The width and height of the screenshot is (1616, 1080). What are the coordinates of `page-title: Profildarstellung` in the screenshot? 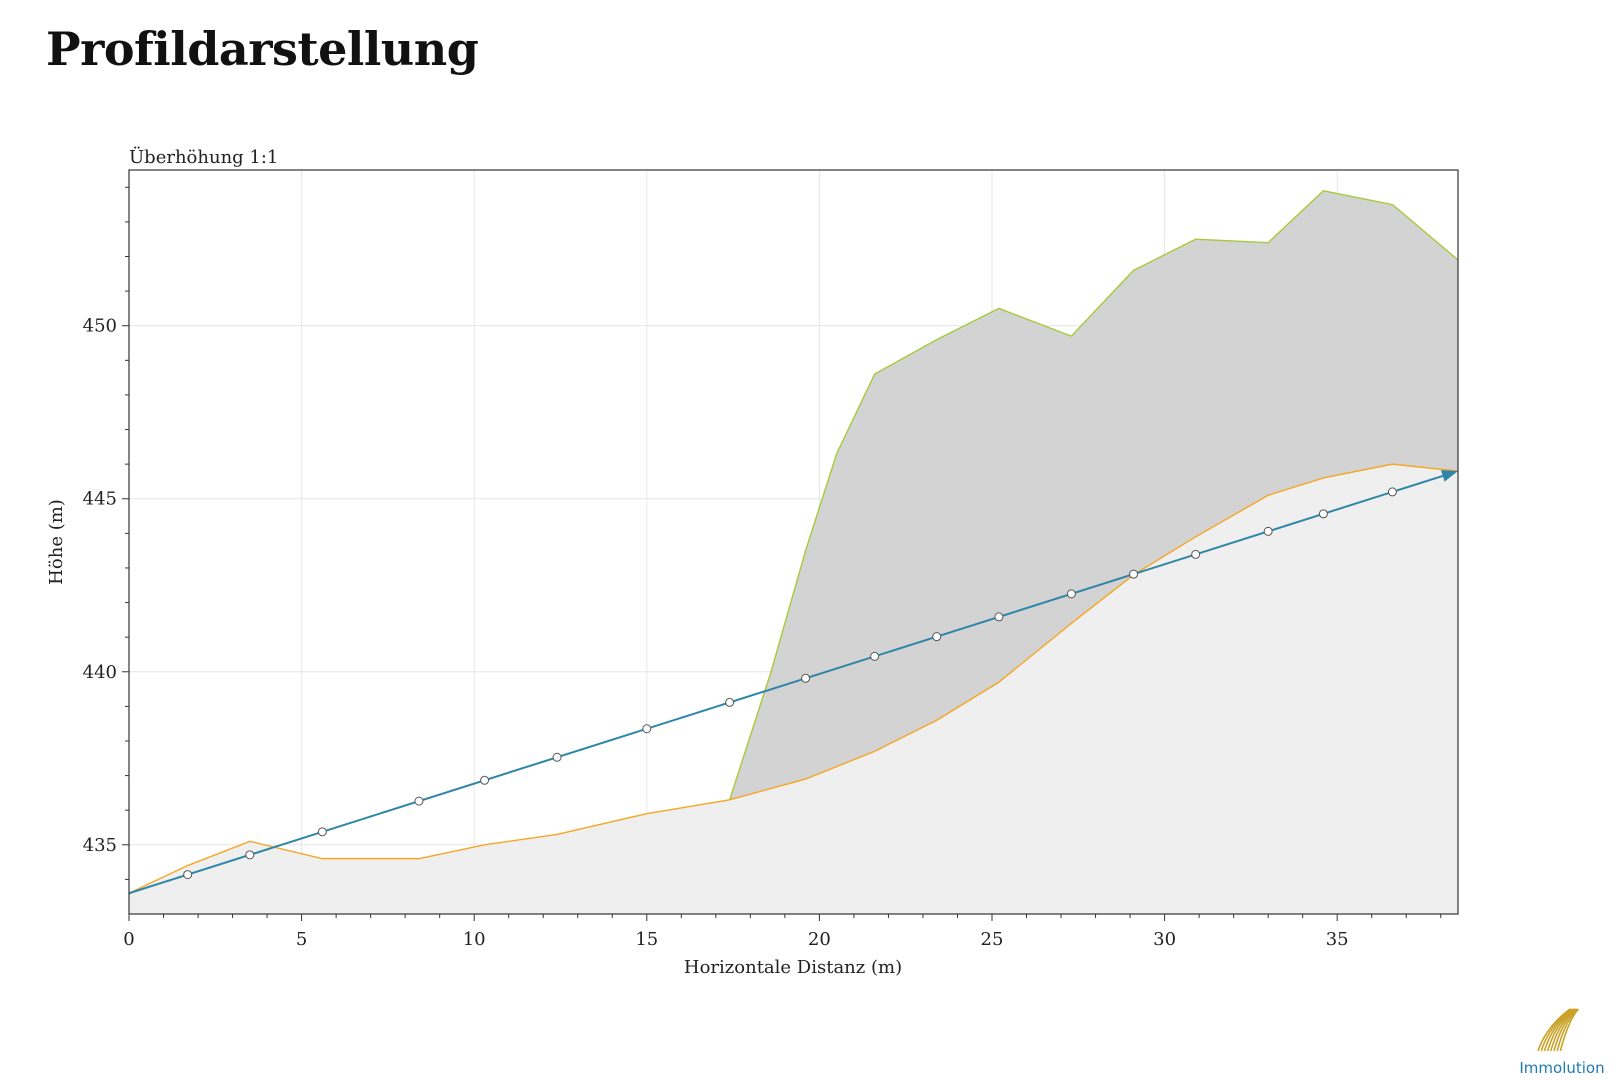 It's located at (262, 49).